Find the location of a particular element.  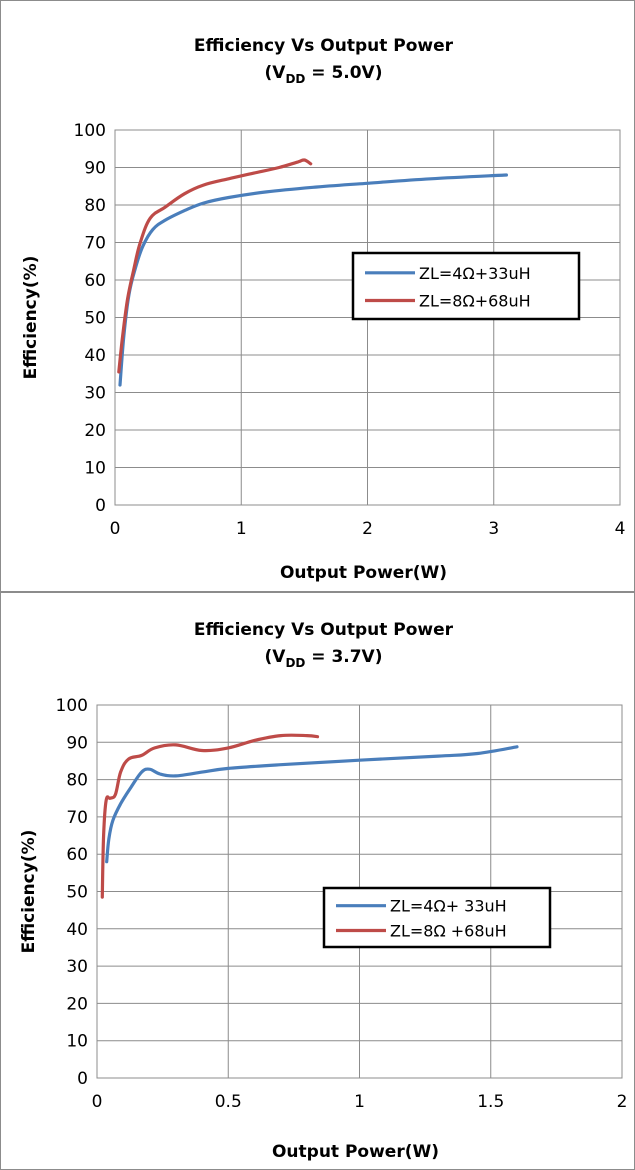

legend-label-2: ZL=8Ω+68uH is located at coordinates (475, 301).